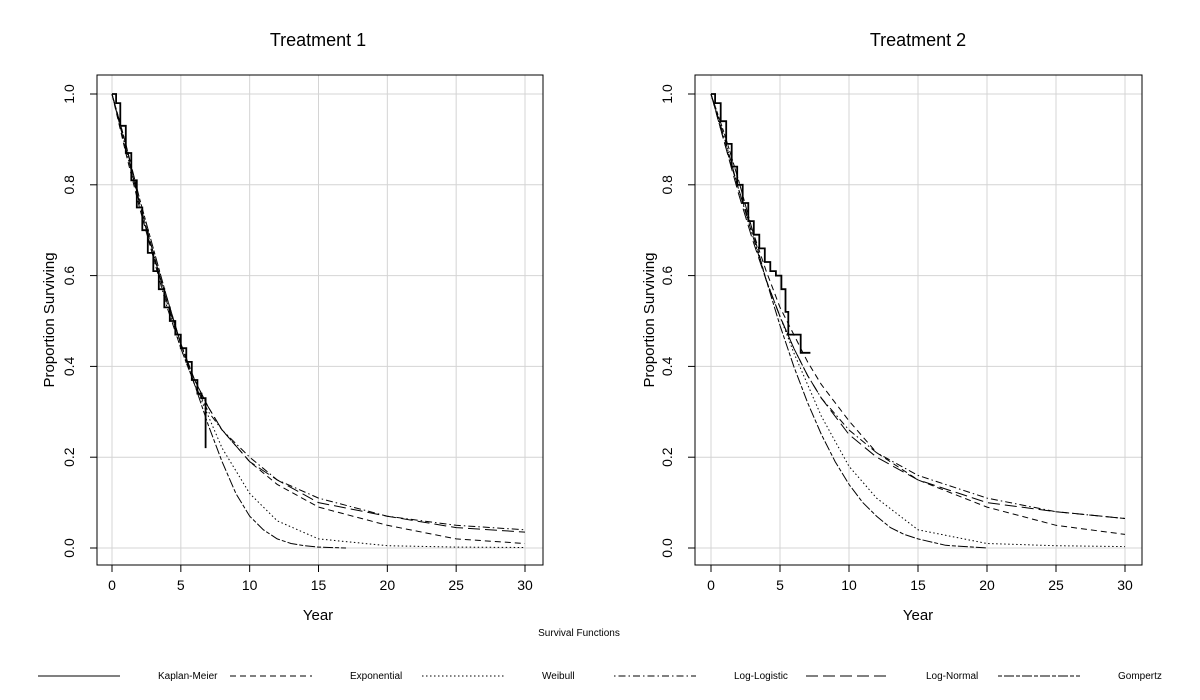  Describe the element at coordinates (318, 40) in the screenshot. I see `chart-title: Treatment 1` at that location.